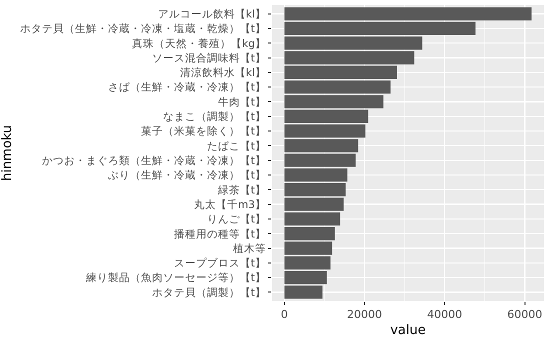 The width and height of the screenshot is (552, 339). What do you see at coordinates (214, 117) in the screenshot?
I see `y-tick-label: なまこ（調製）【t】` at bounding box center [214, 117].